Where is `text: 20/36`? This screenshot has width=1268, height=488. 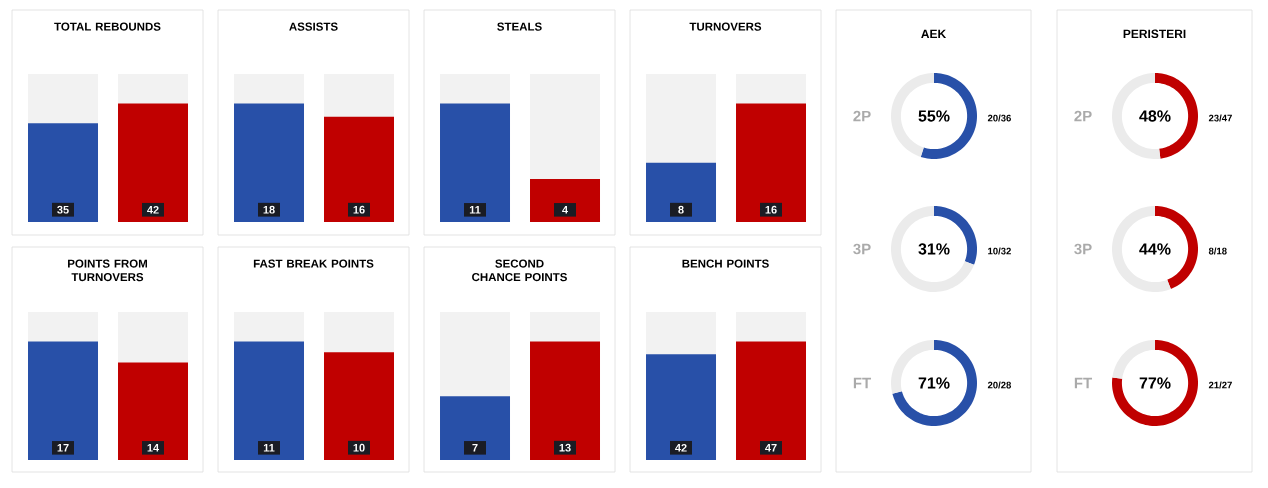 text: 20/36 is located at coordinates (999, 118).